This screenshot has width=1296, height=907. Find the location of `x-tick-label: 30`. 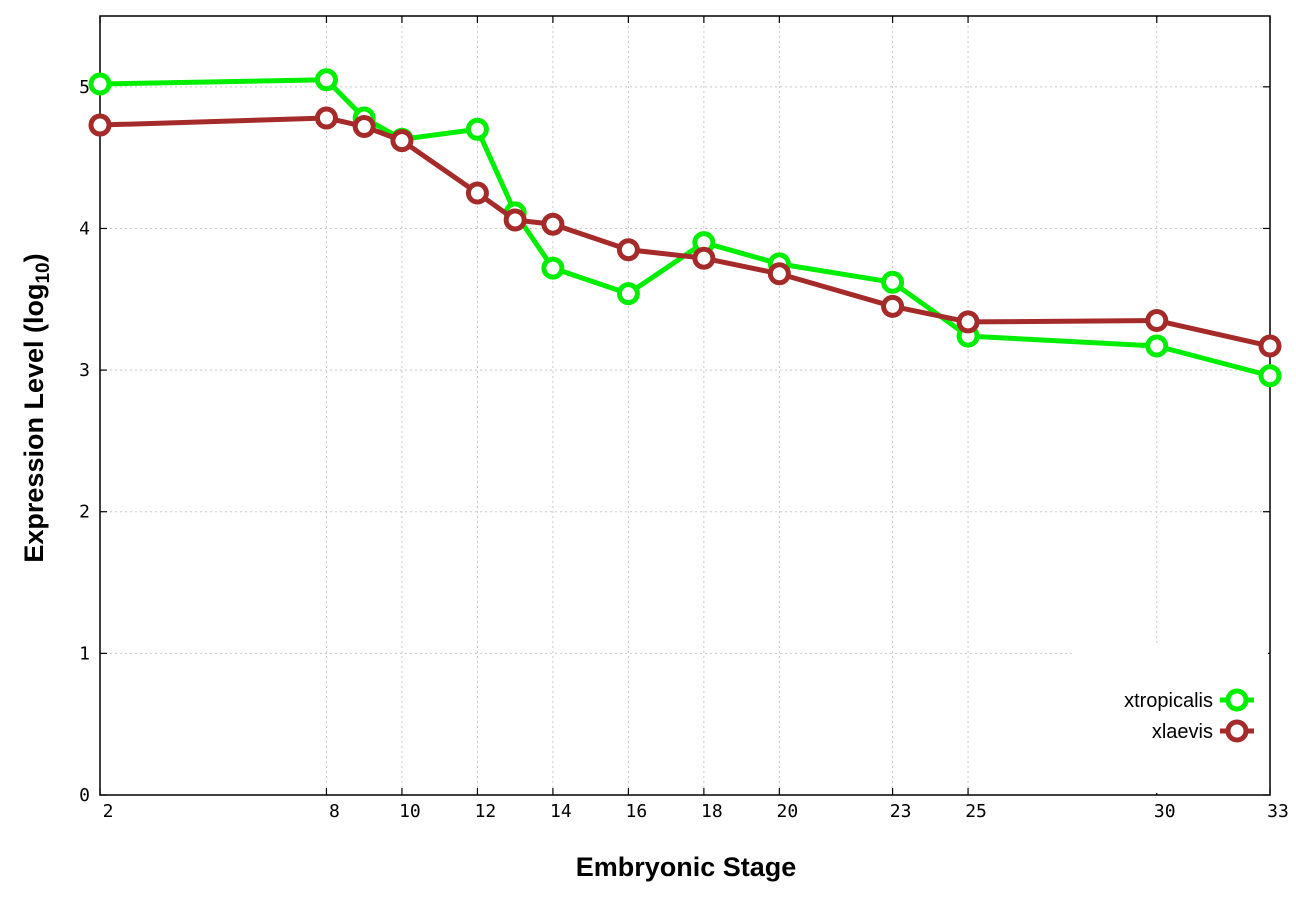

x-tick-label: 30 is located at coordinates (1165, 811).